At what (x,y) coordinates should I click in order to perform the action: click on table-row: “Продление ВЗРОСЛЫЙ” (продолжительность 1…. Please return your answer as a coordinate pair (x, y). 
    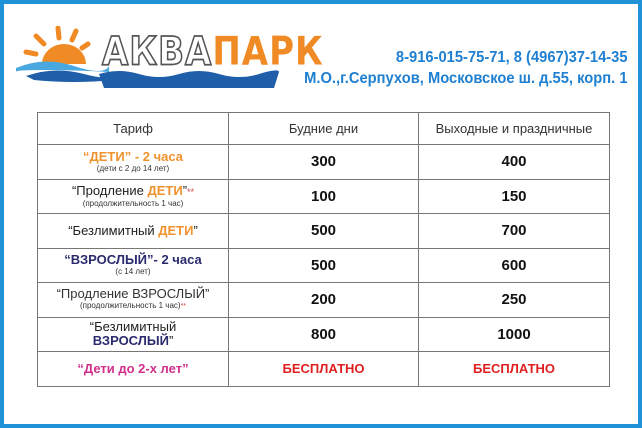
    Looking at the image, I should click on (323, 300).